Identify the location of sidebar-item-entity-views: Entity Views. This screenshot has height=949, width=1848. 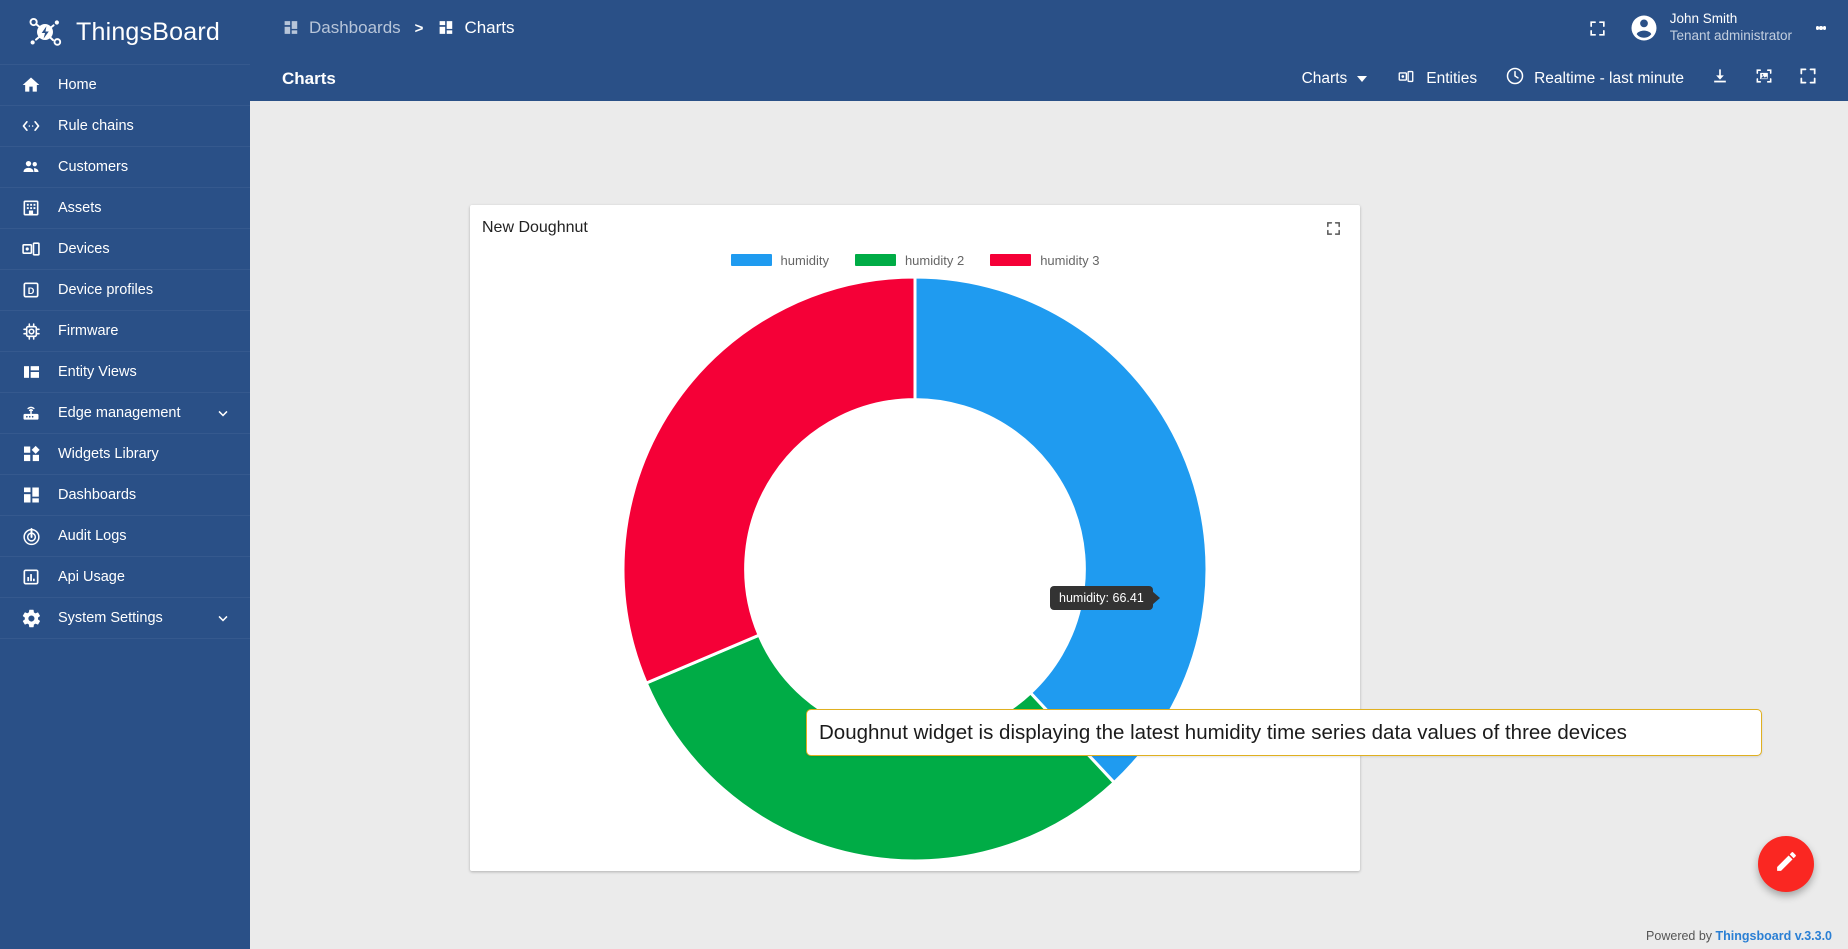
(125, 372).